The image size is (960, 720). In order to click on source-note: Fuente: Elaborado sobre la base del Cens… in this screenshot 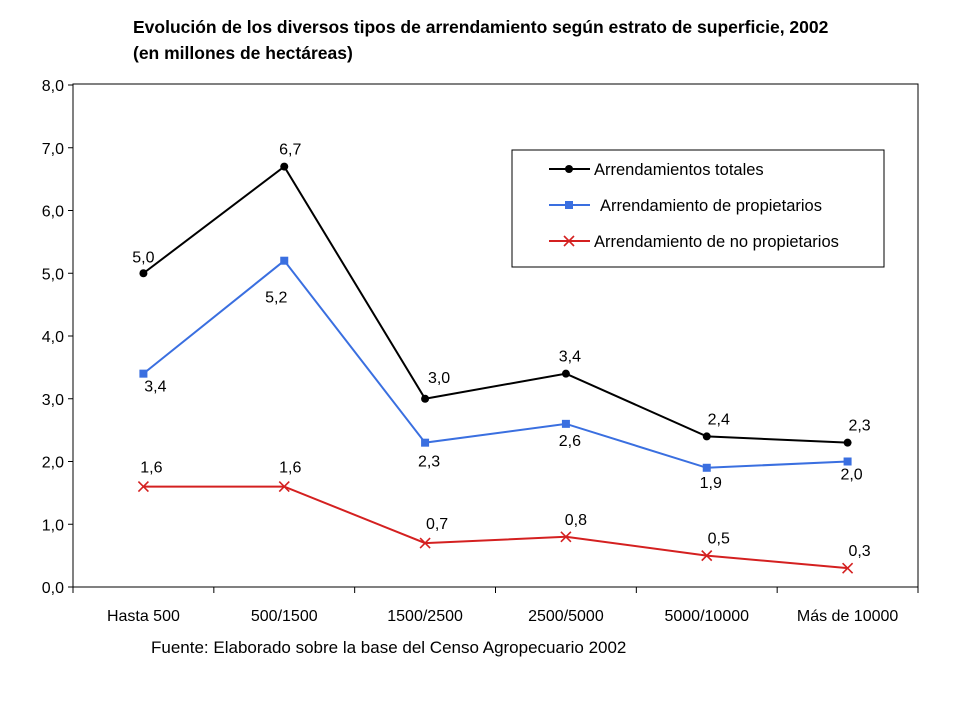, I will do `click(389, 647)`.